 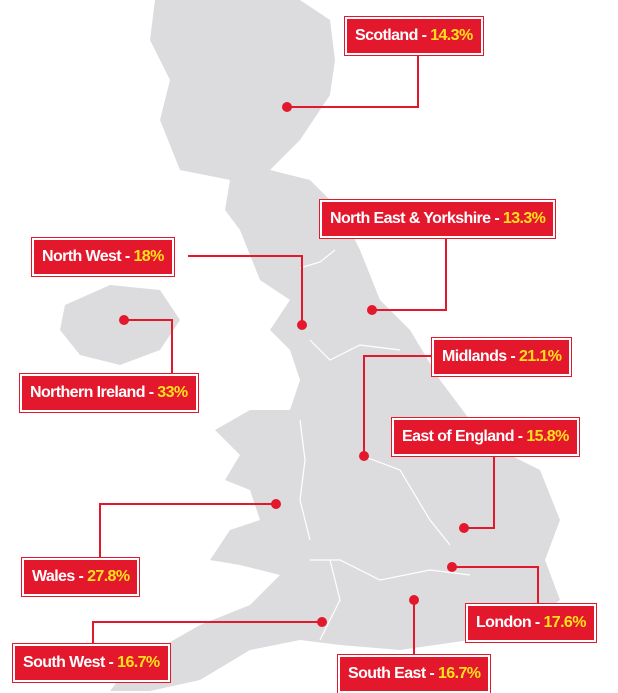 What do you see at coordinates (391, 673) in the screenshot?
I see `region-name: South East -` at bounding box center [391, 673].